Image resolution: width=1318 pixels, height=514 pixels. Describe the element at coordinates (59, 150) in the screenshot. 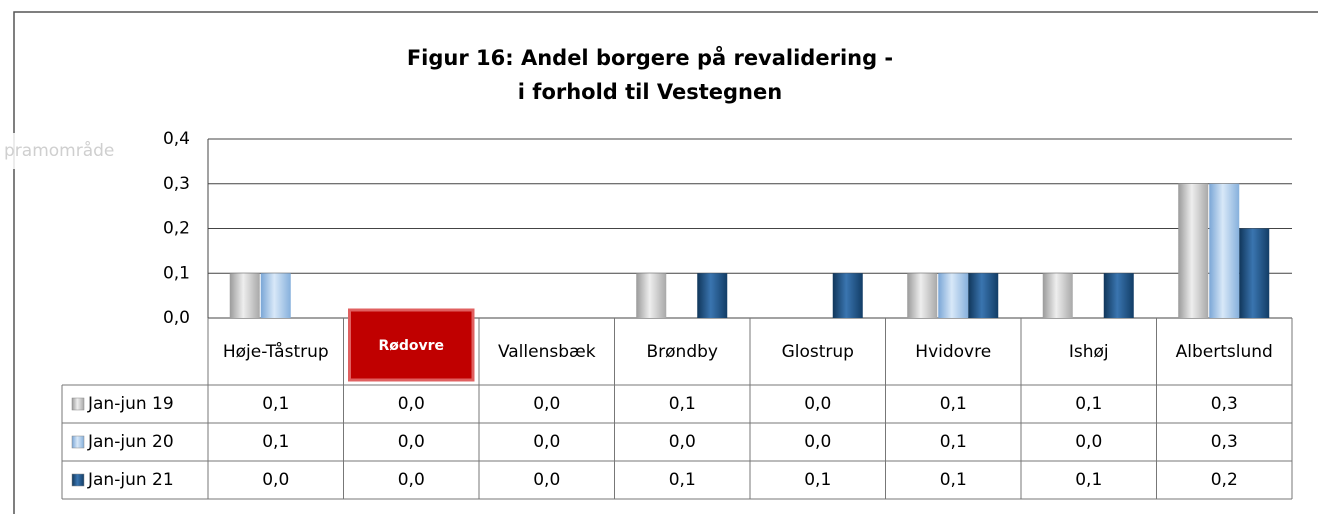

I see `tooltip: pramområde` at that location.